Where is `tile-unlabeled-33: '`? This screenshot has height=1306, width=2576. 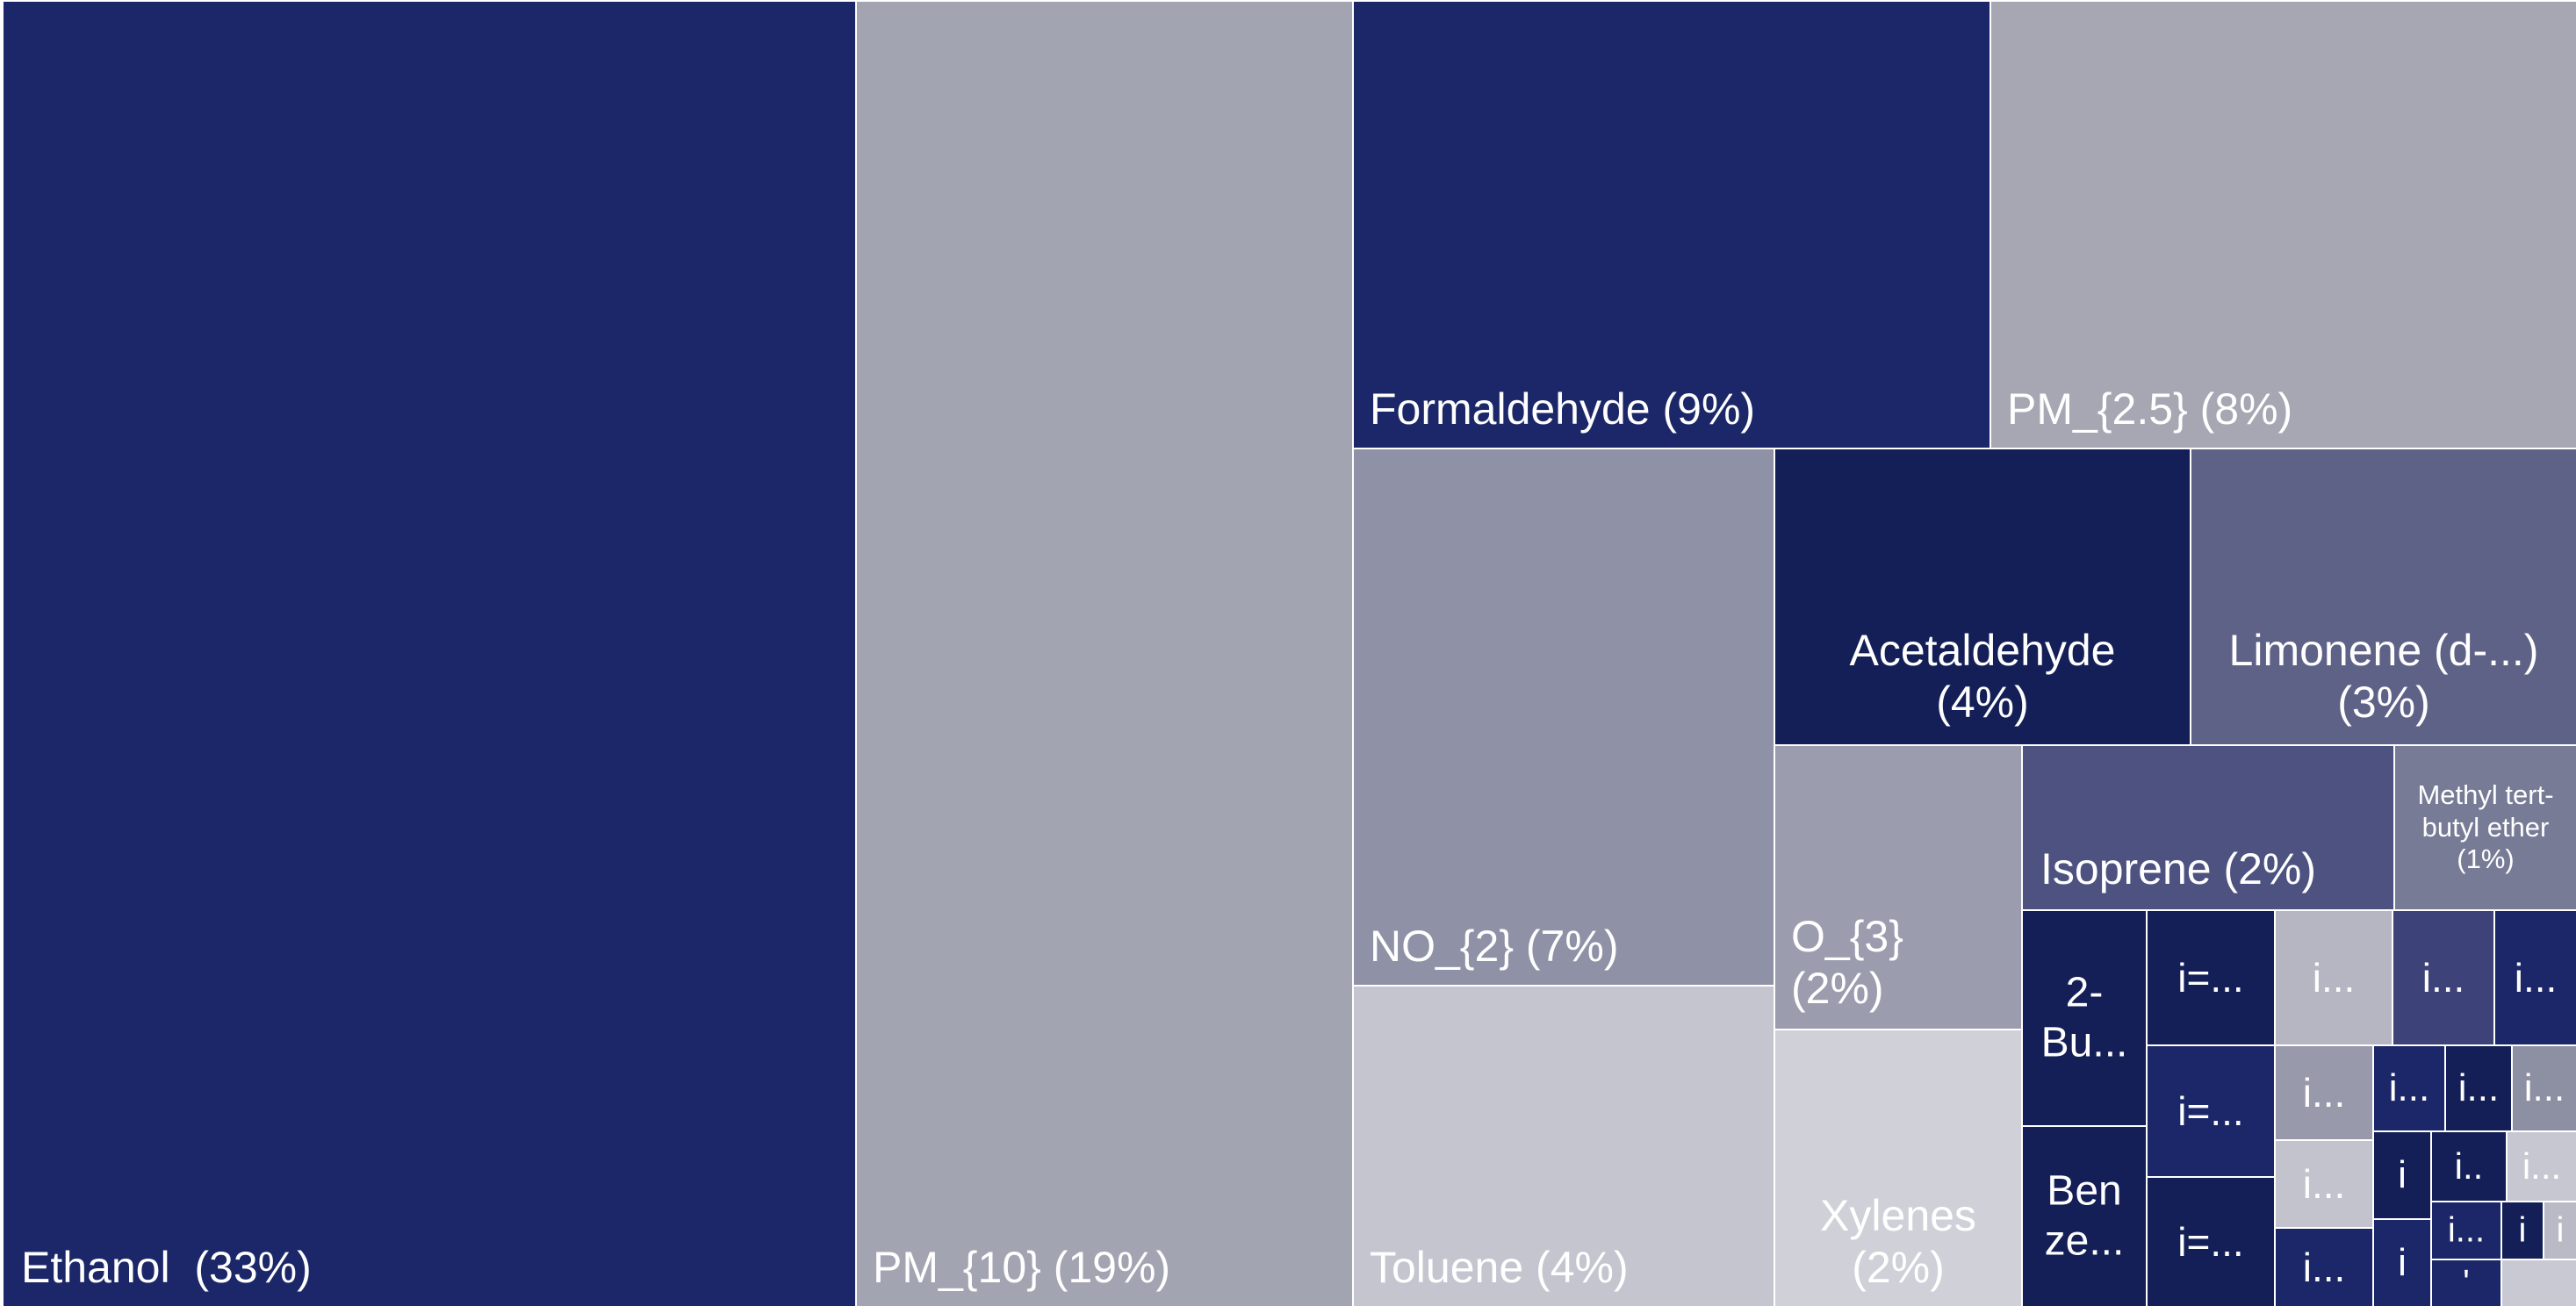 tile-unlabeled-33: ' is located at coordinates (2466, 1283).